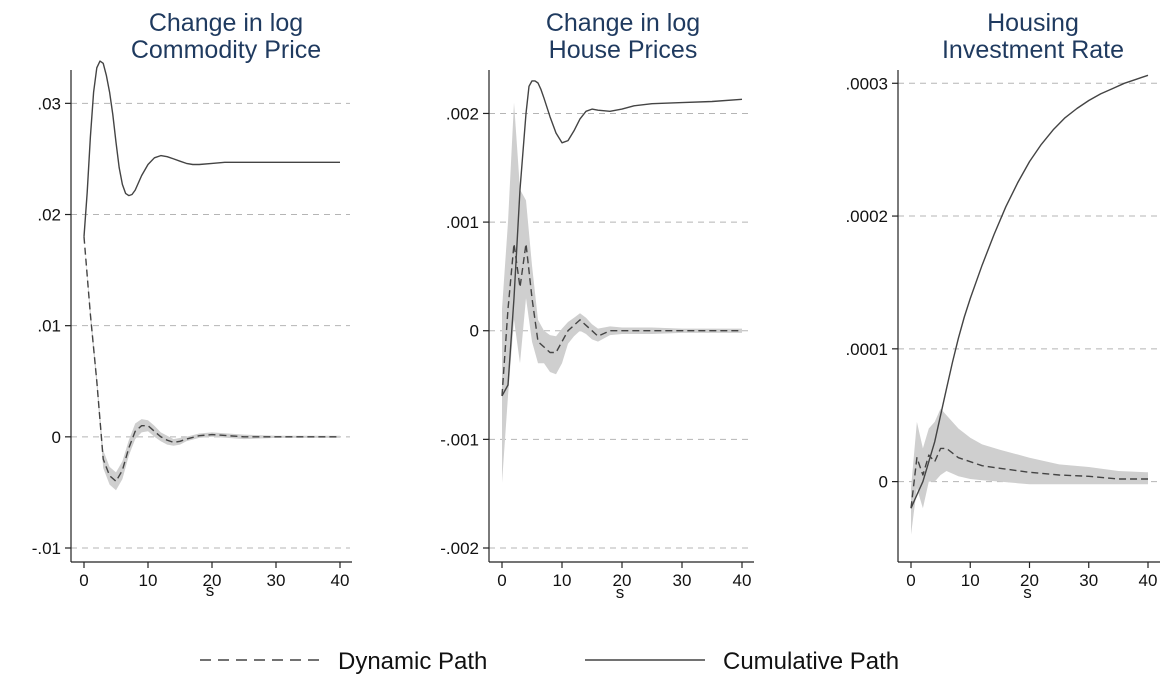 The width and height of the screenshot is (1169, 677). I want to click on y-tick-label: .002, so click(462, 113).